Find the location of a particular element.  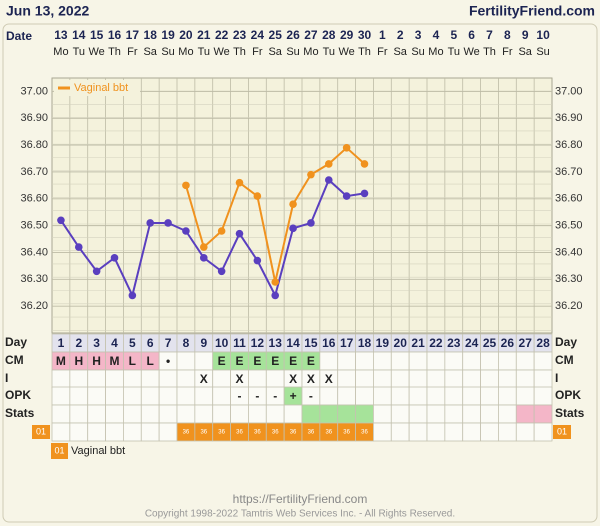

date-label: 1 is located at coordinates (382, 35).